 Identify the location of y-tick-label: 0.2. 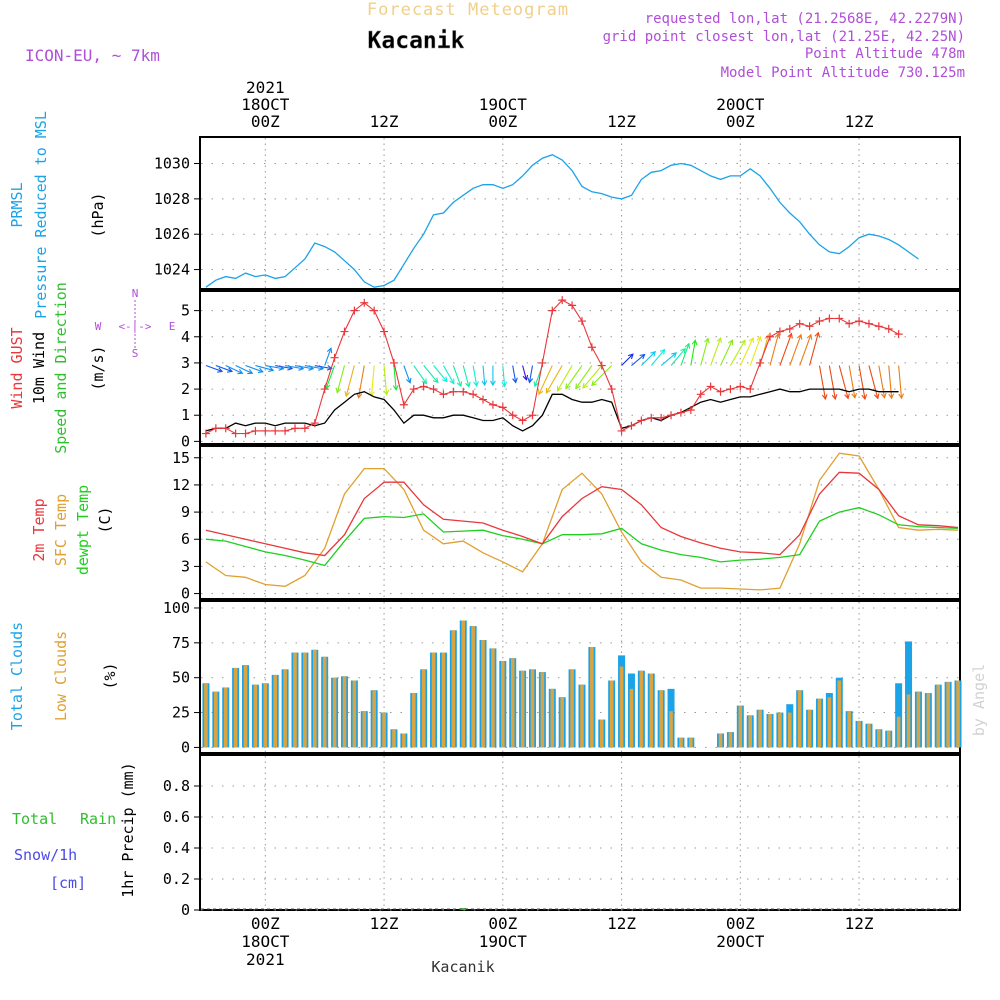
(176, 879).